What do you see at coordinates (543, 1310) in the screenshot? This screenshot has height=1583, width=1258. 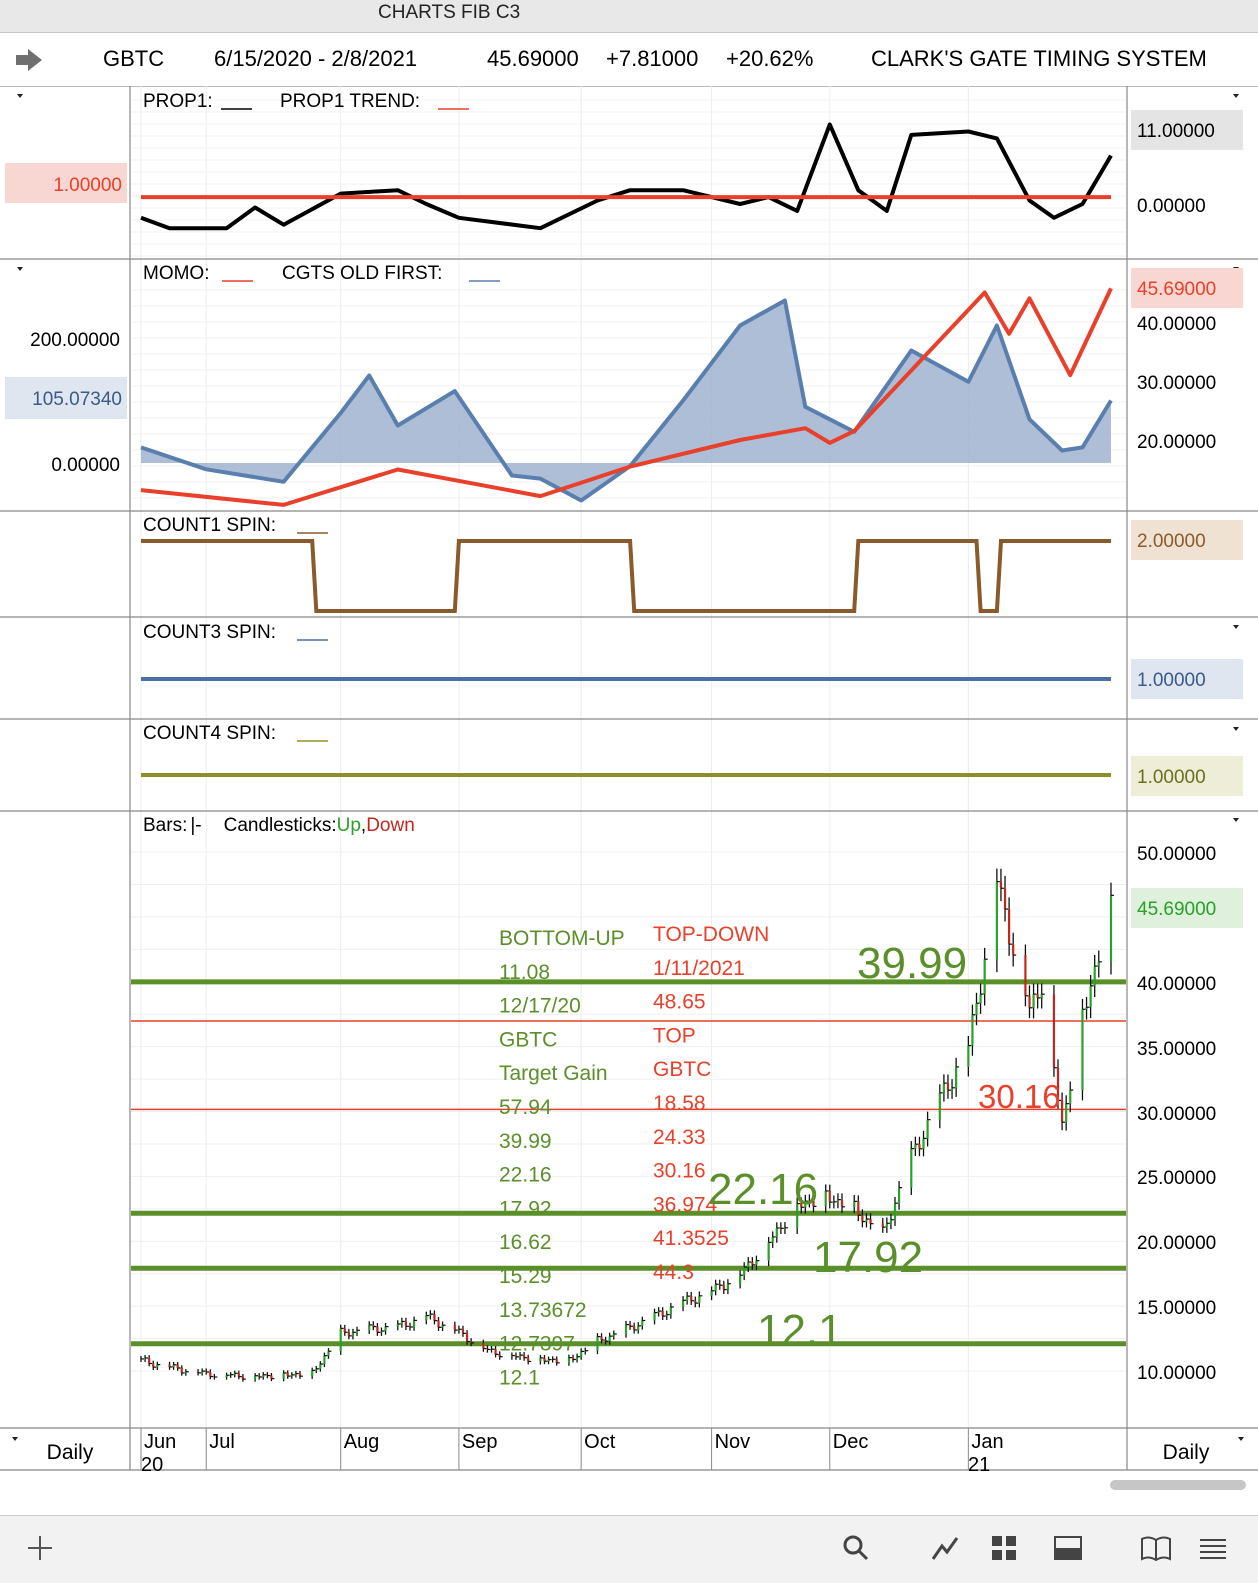 I see `fib-bottom-up-item: 13.73672` at bounding box center [543, 1310].